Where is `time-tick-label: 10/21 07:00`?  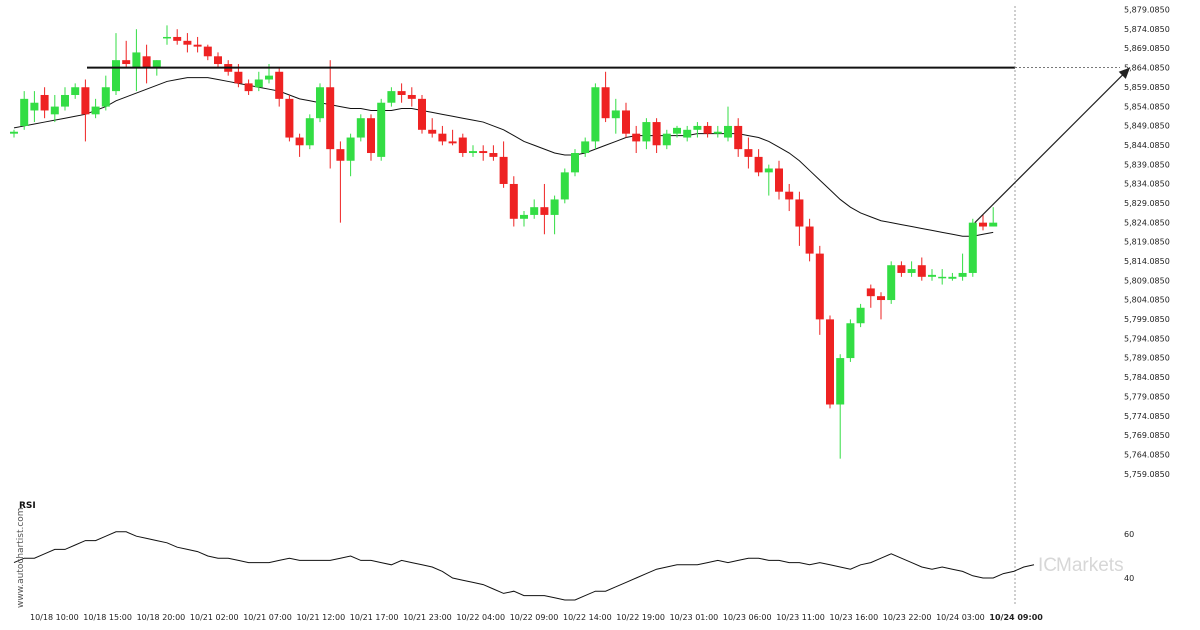
time-tick-label: 10/21 07:00 is located at coordinates (267, 617).